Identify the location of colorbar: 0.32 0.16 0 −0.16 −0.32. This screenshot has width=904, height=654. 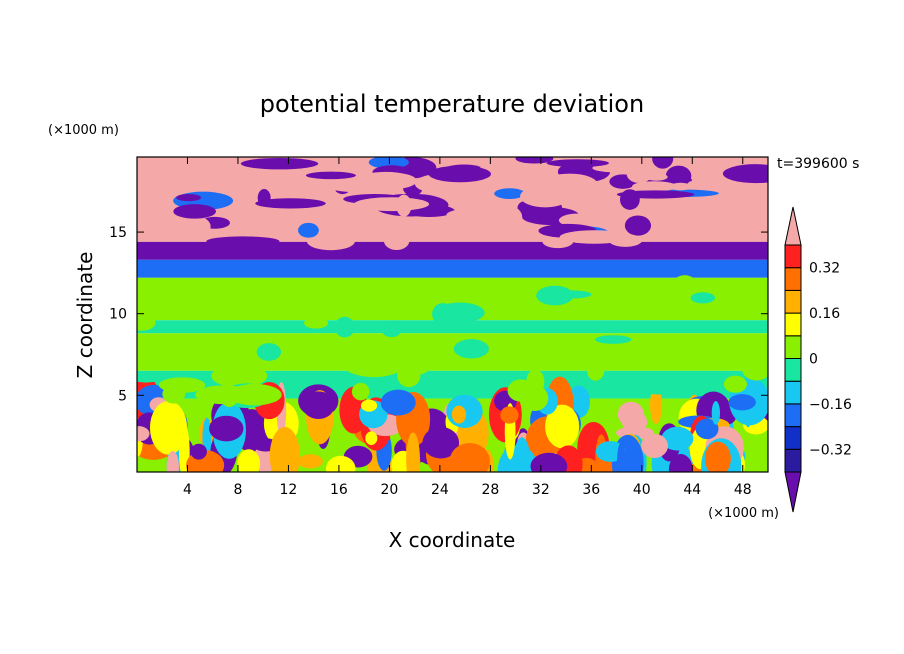
(818, 359).